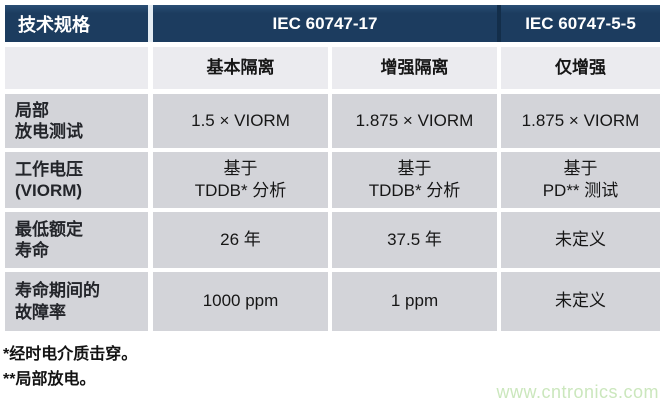  What do you see at coordinates (49, 379) in the screenshot?
I see `footnote-pd: **局部放电。` at bounding box center [49, 379].